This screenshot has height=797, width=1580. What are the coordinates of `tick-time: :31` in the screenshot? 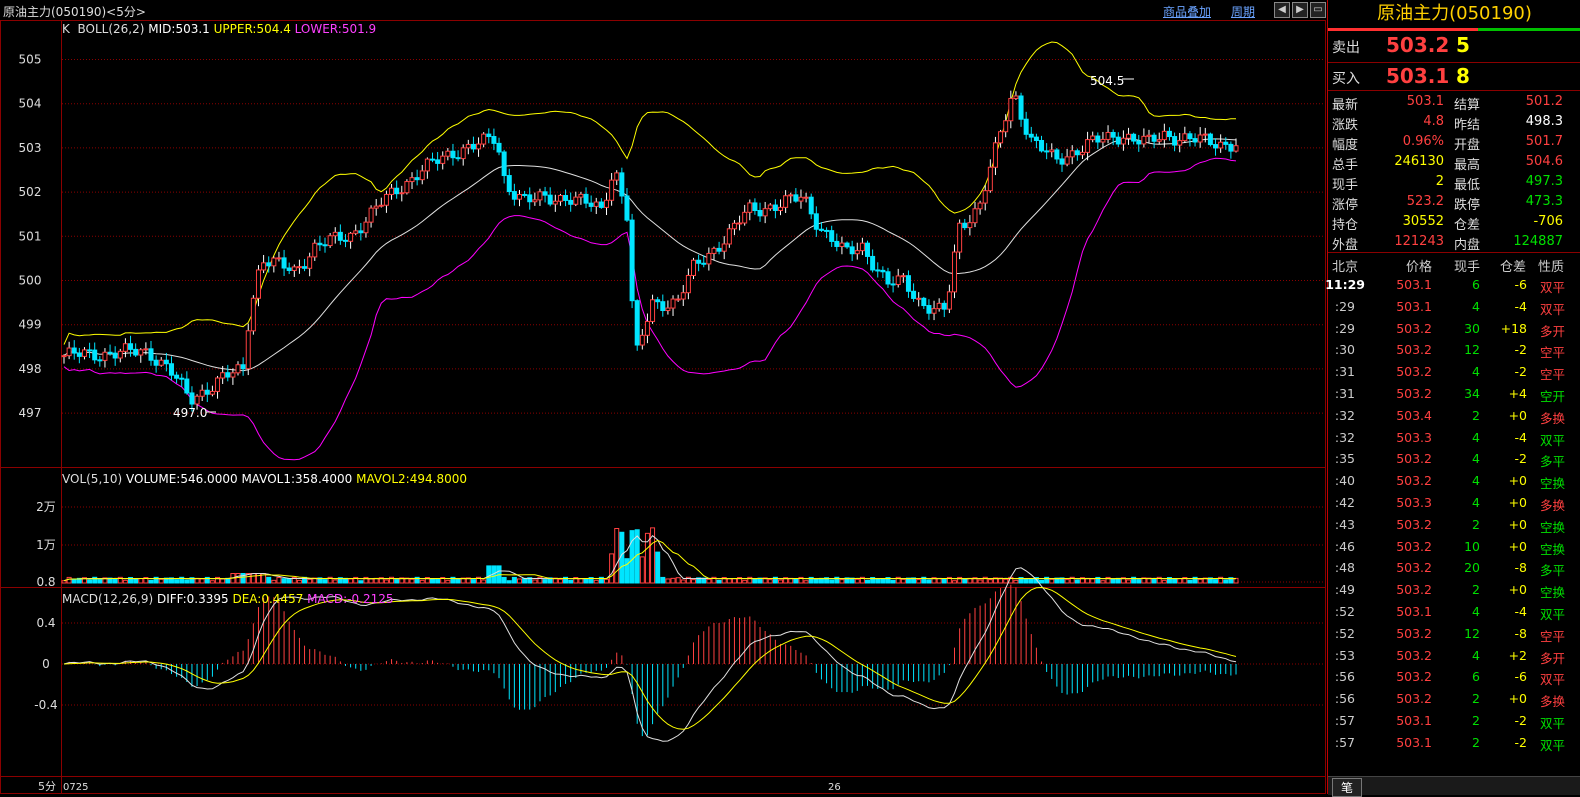 It's located at (1344, 372).